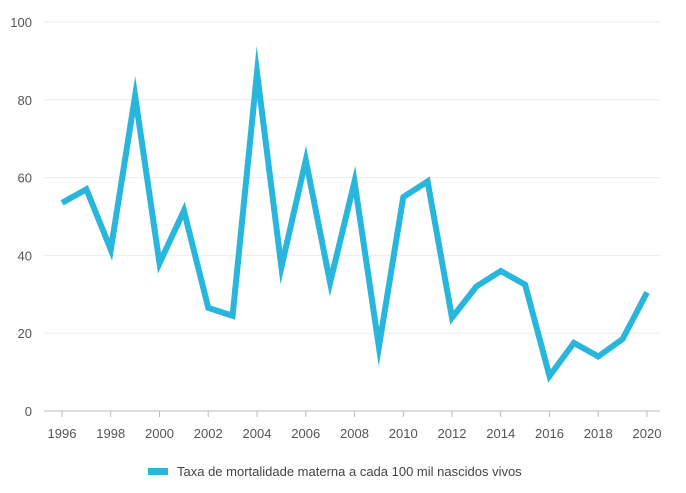  What do you see at coordinates (25, 100) in the screenshot?
I see `y-tick-label: 80` at bounding box center [25, 100].